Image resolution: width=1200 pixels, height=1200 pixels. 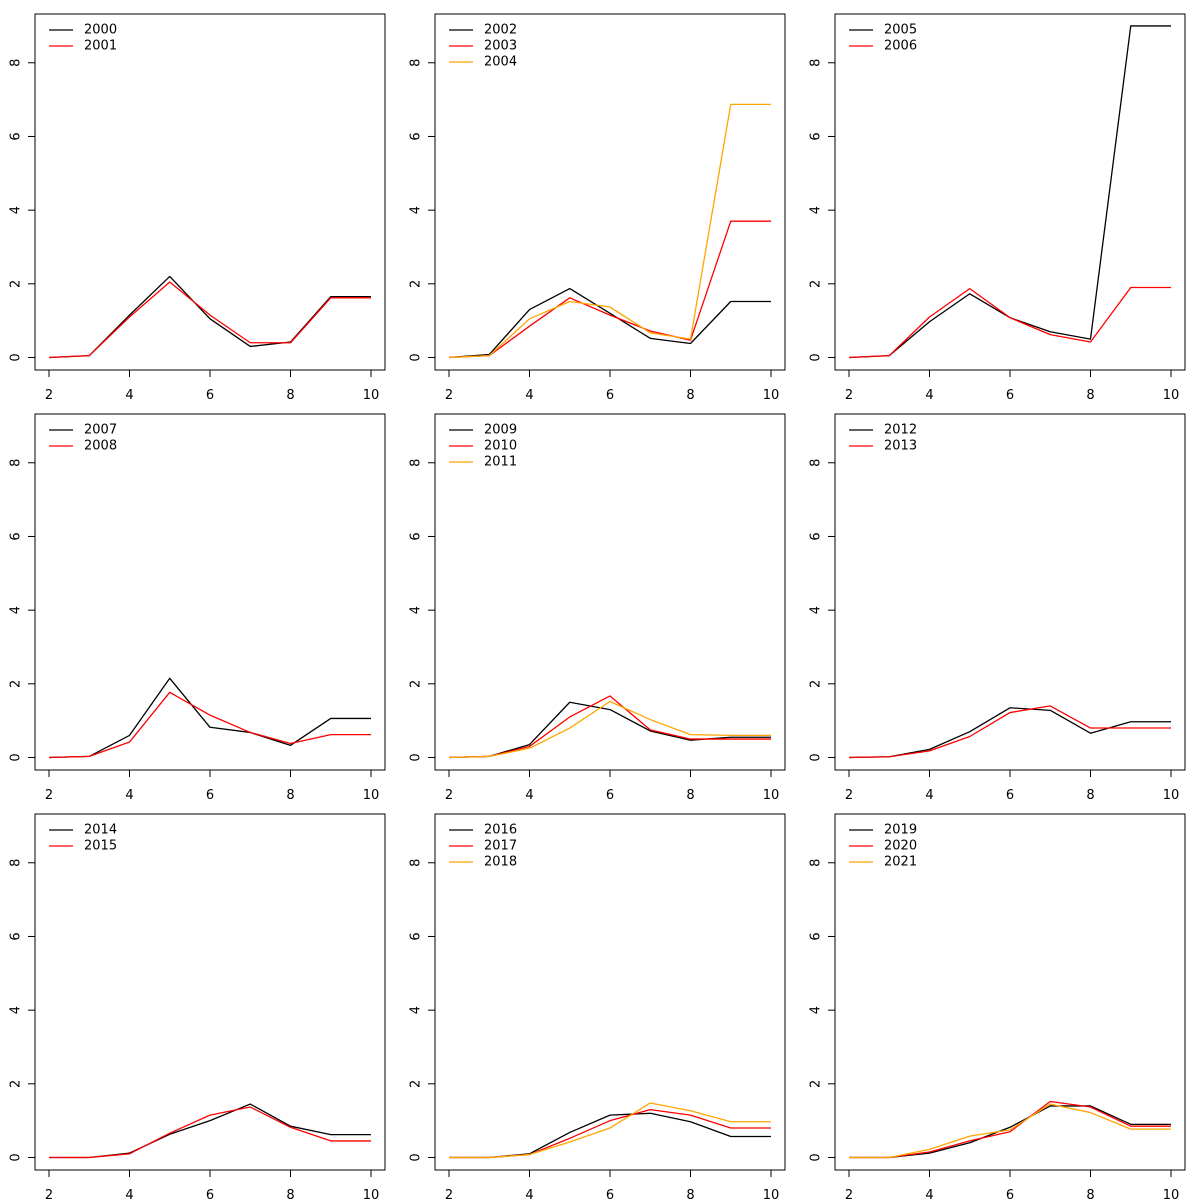 I want to click on legend-label: 2017, so click(x=500, y=846).